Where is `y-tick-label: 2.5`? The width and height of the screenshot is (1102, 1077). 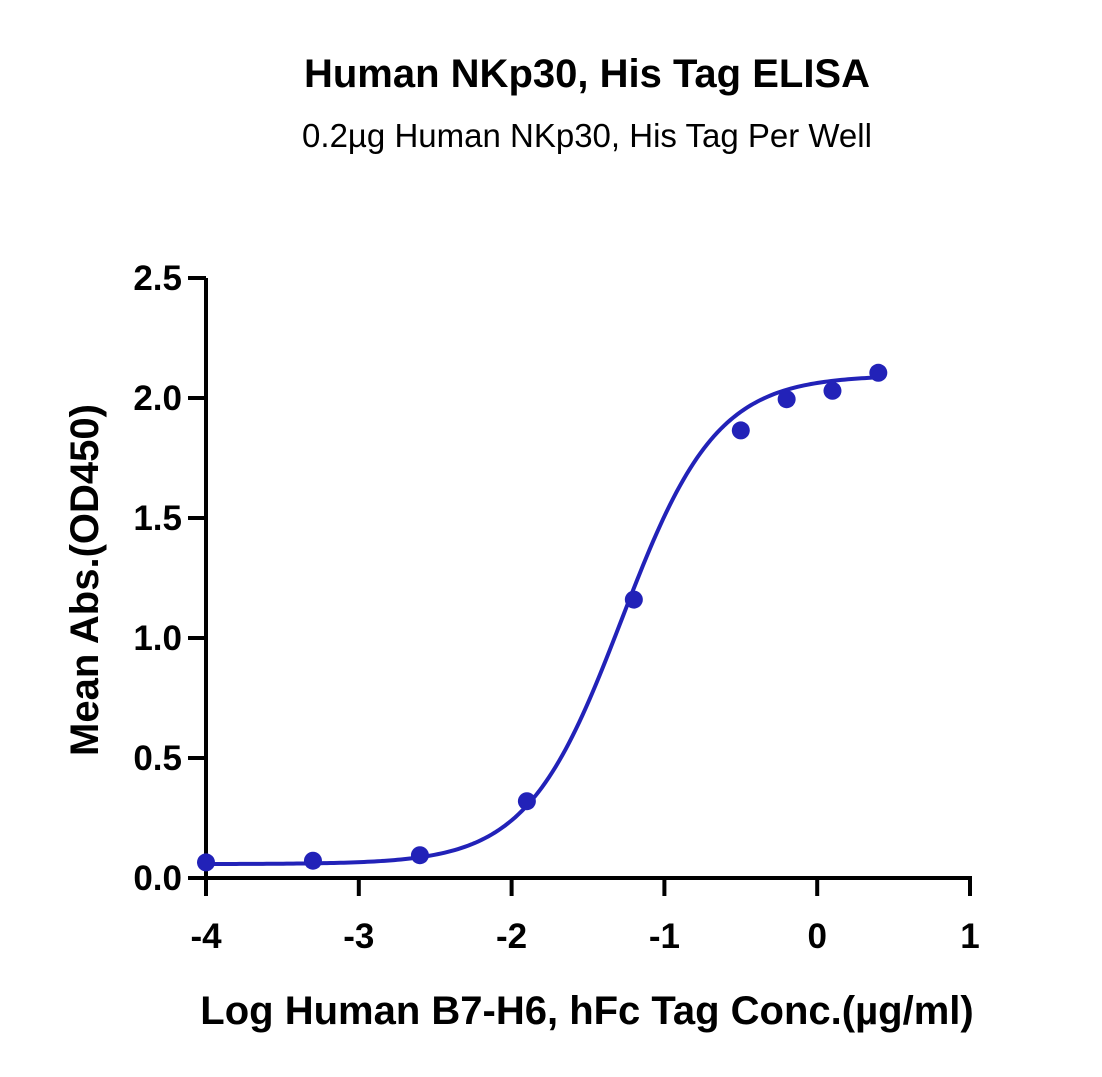 y-tick-label: 2.5 is located at coordinates (157, 278).